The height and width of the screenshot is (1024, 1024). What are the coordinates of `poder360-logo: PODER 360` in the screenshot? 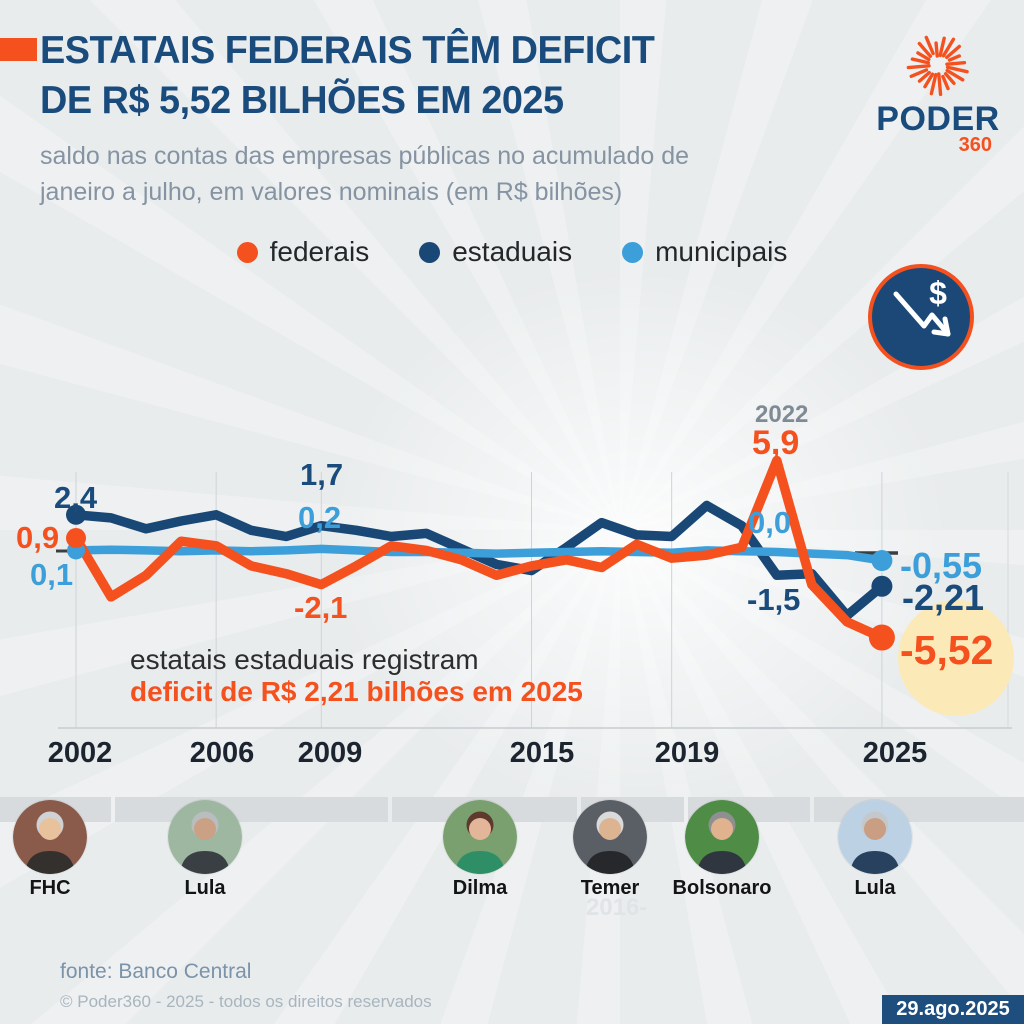 It's located at (938, 93).